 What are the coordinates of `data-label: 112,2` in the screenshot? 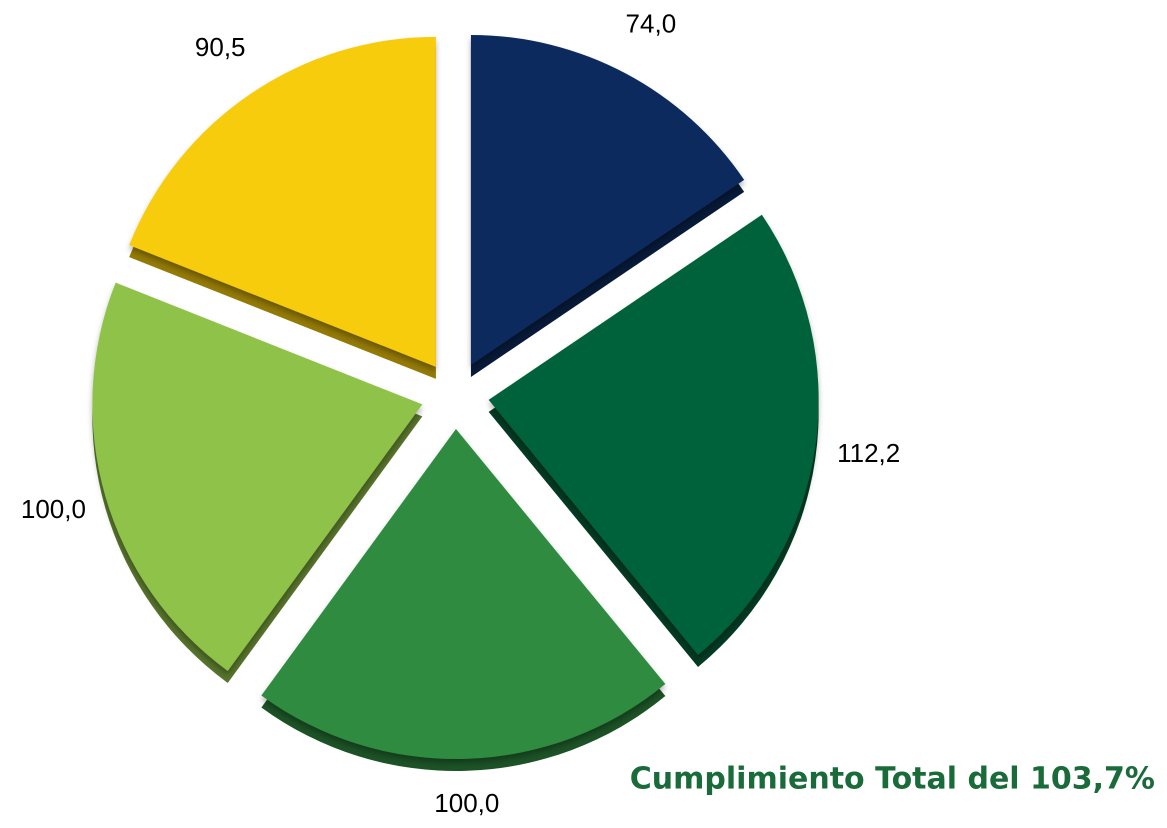 It's located at (868, 453).